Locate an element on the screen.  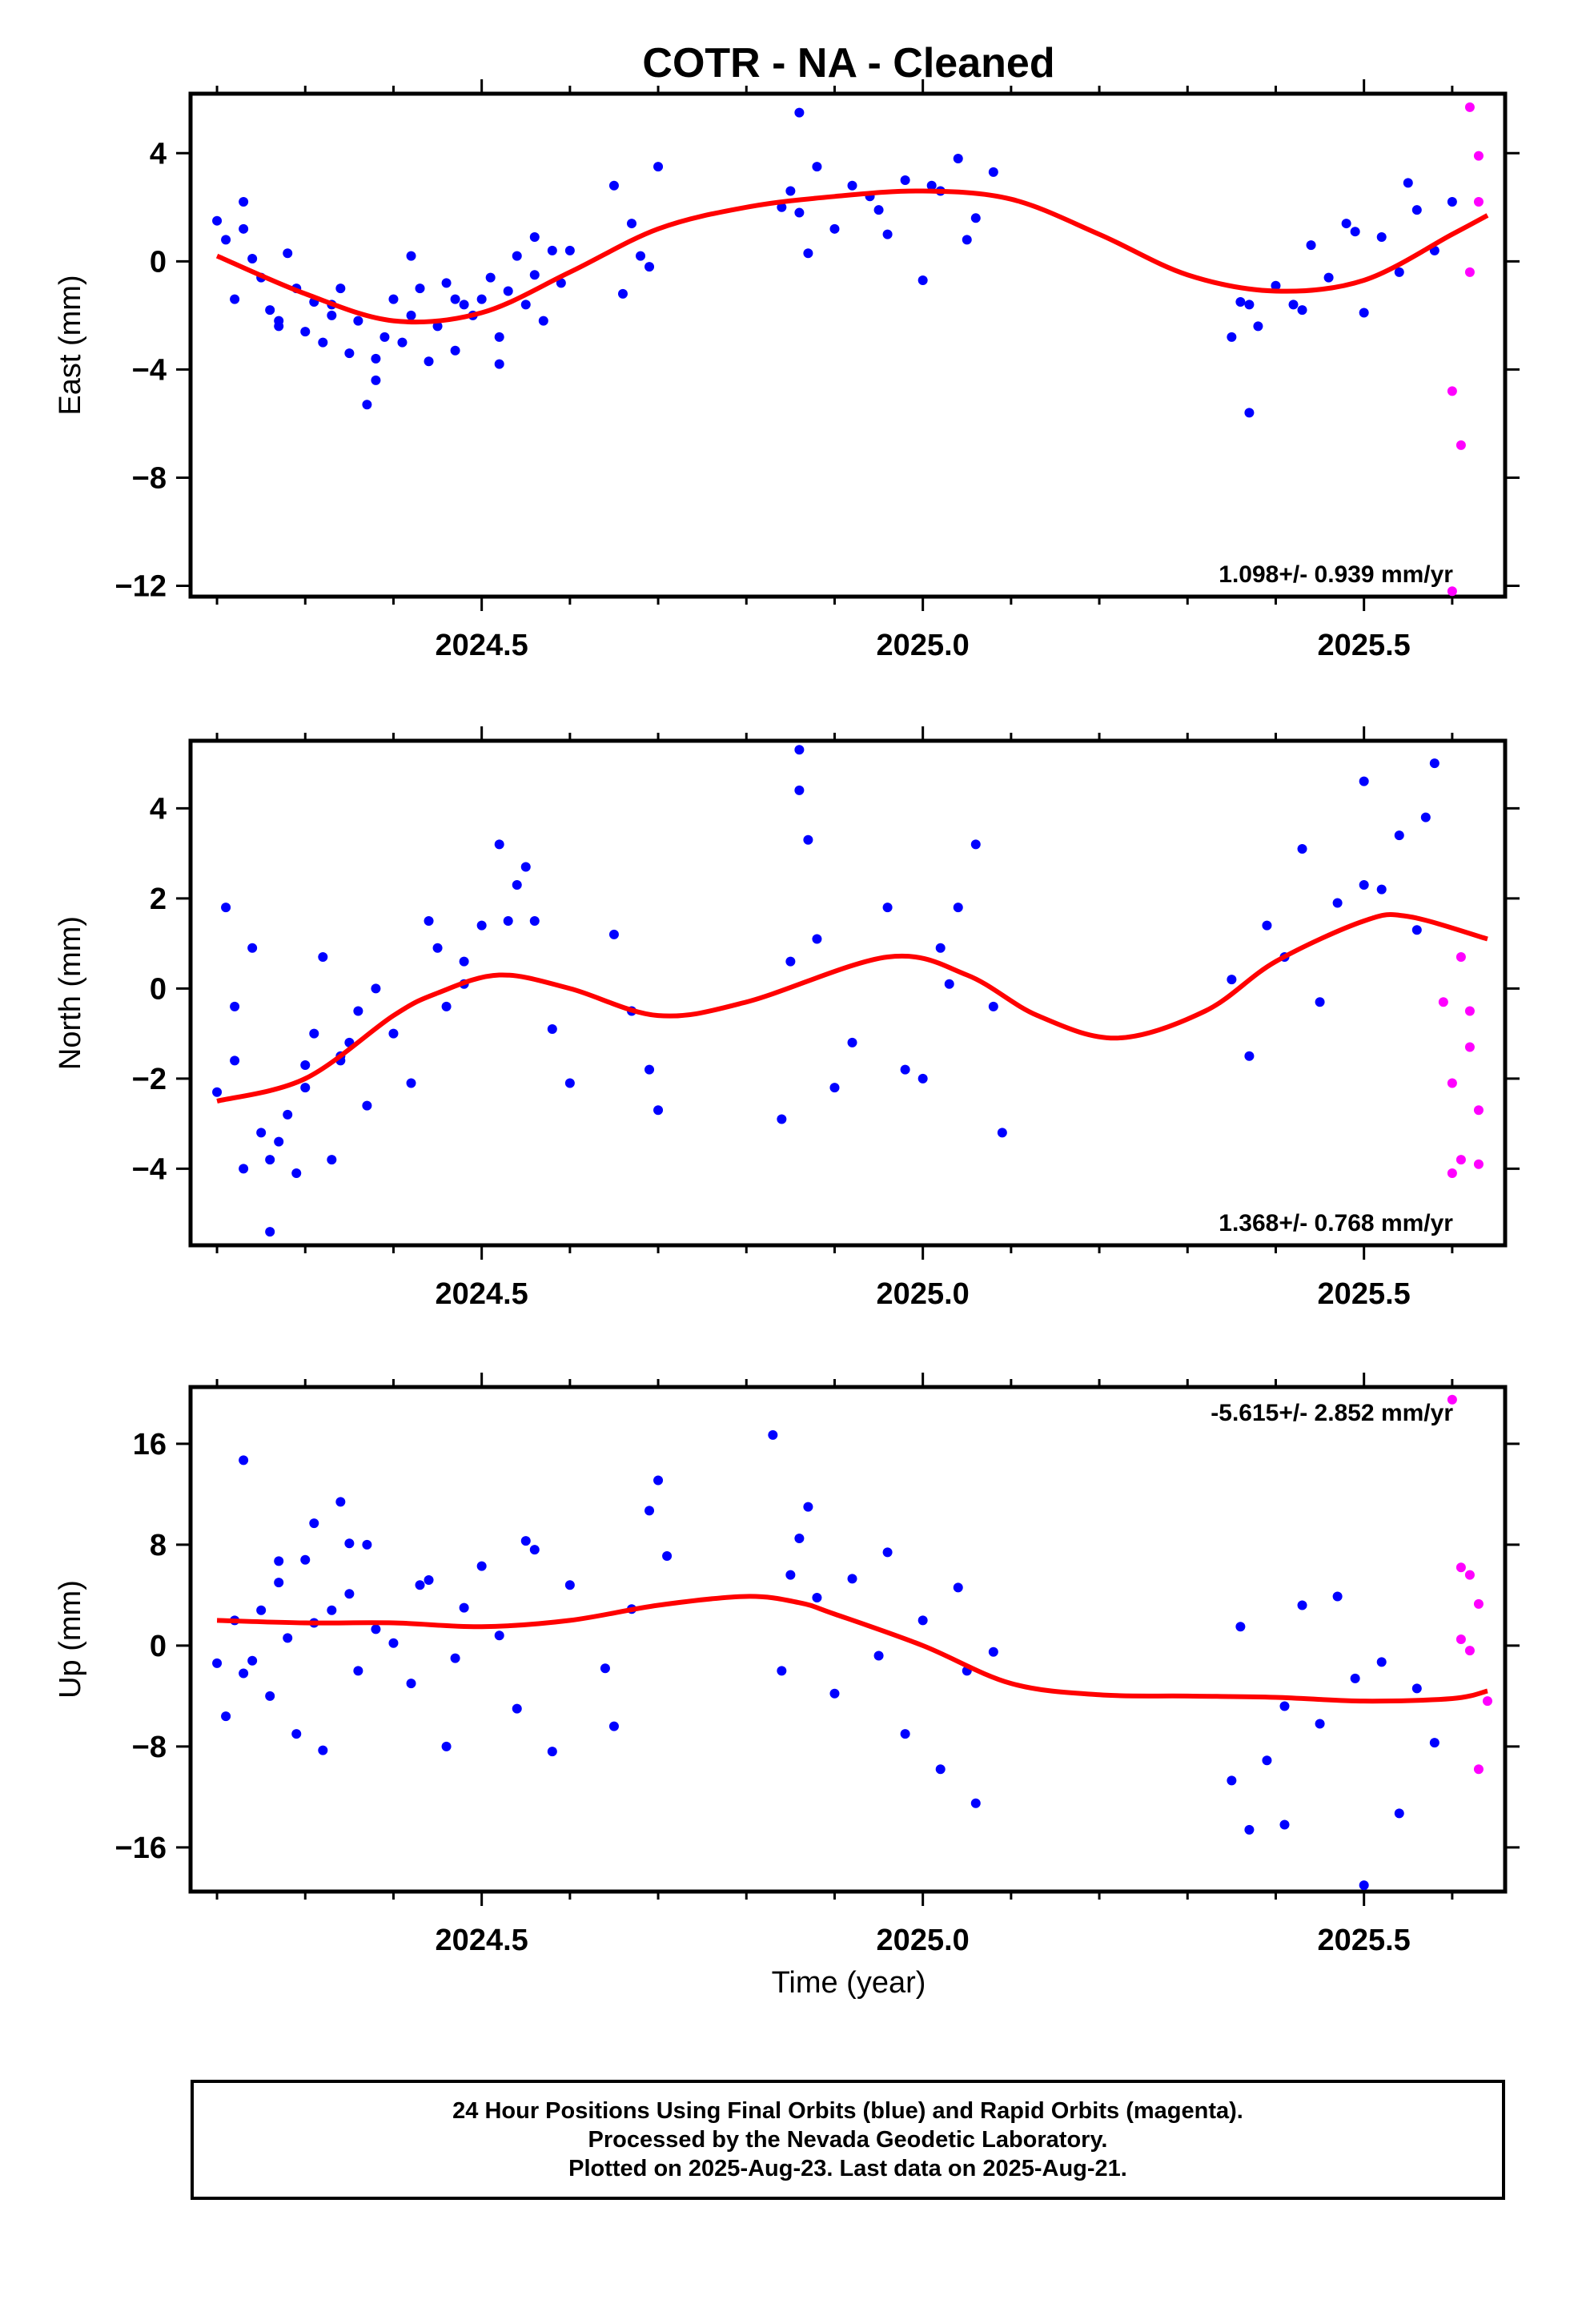
up-rate-label: -5.615+/- 2.852 mm/yr is located at coordinates (1332, 1413).